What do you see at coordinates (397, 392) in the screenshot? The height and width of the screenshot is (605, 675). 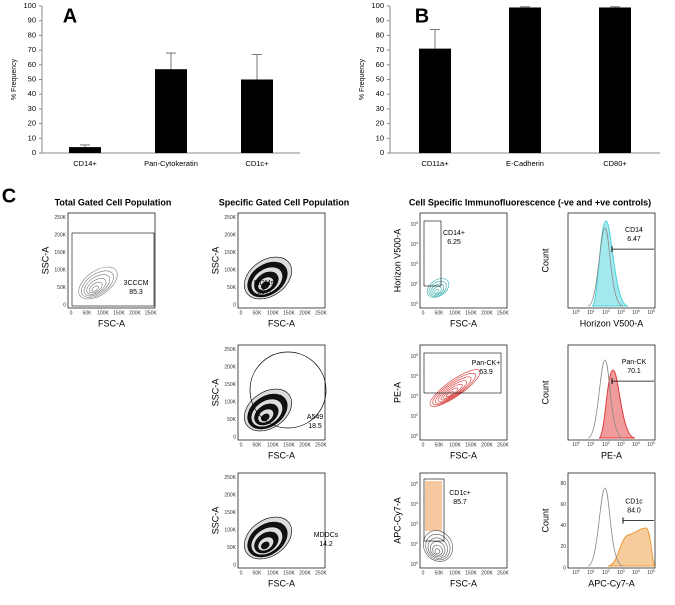 I see `y-axis-label: PE-A` at bounding box center [397, 392].